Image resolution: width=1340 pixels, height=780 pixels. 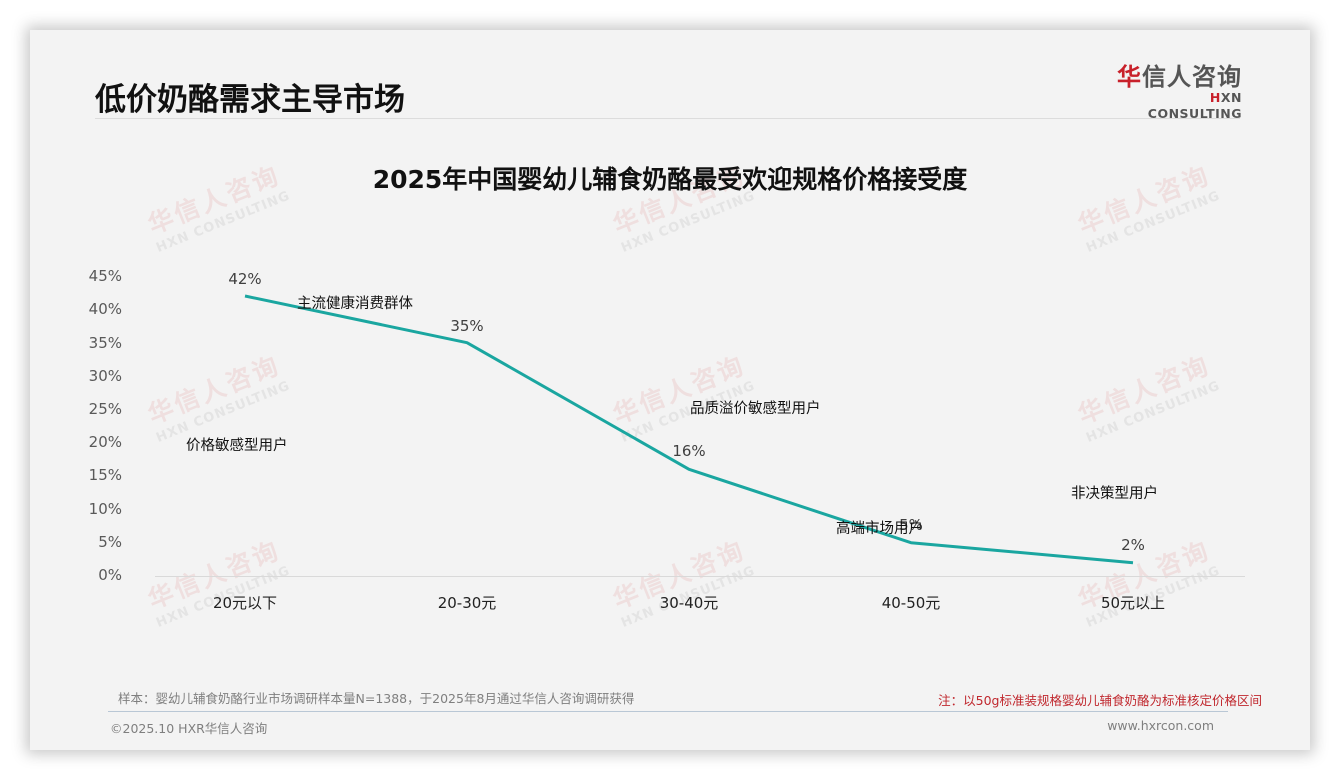 I want to click on y-tick: 45%, so click(x=105, y=276).